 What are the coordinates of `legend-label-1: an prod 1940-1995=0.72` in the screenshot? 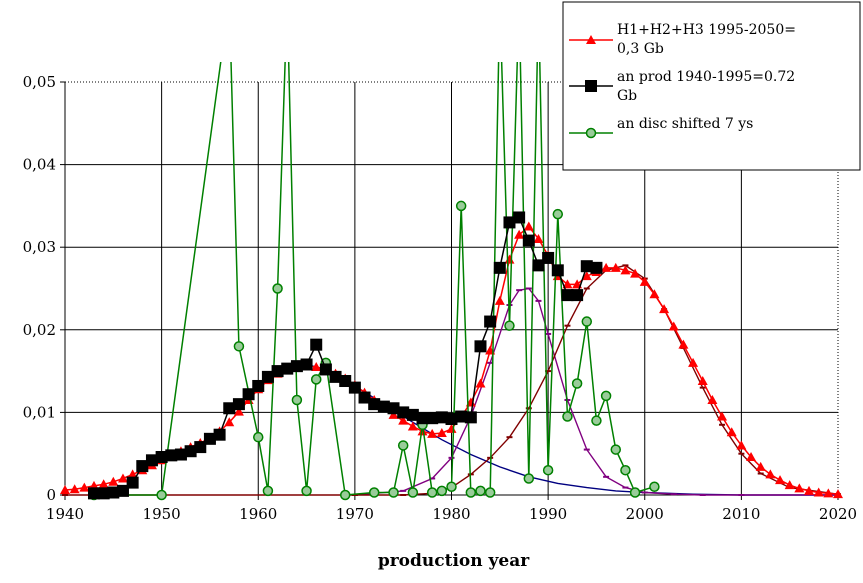 It's located at (706, 77).